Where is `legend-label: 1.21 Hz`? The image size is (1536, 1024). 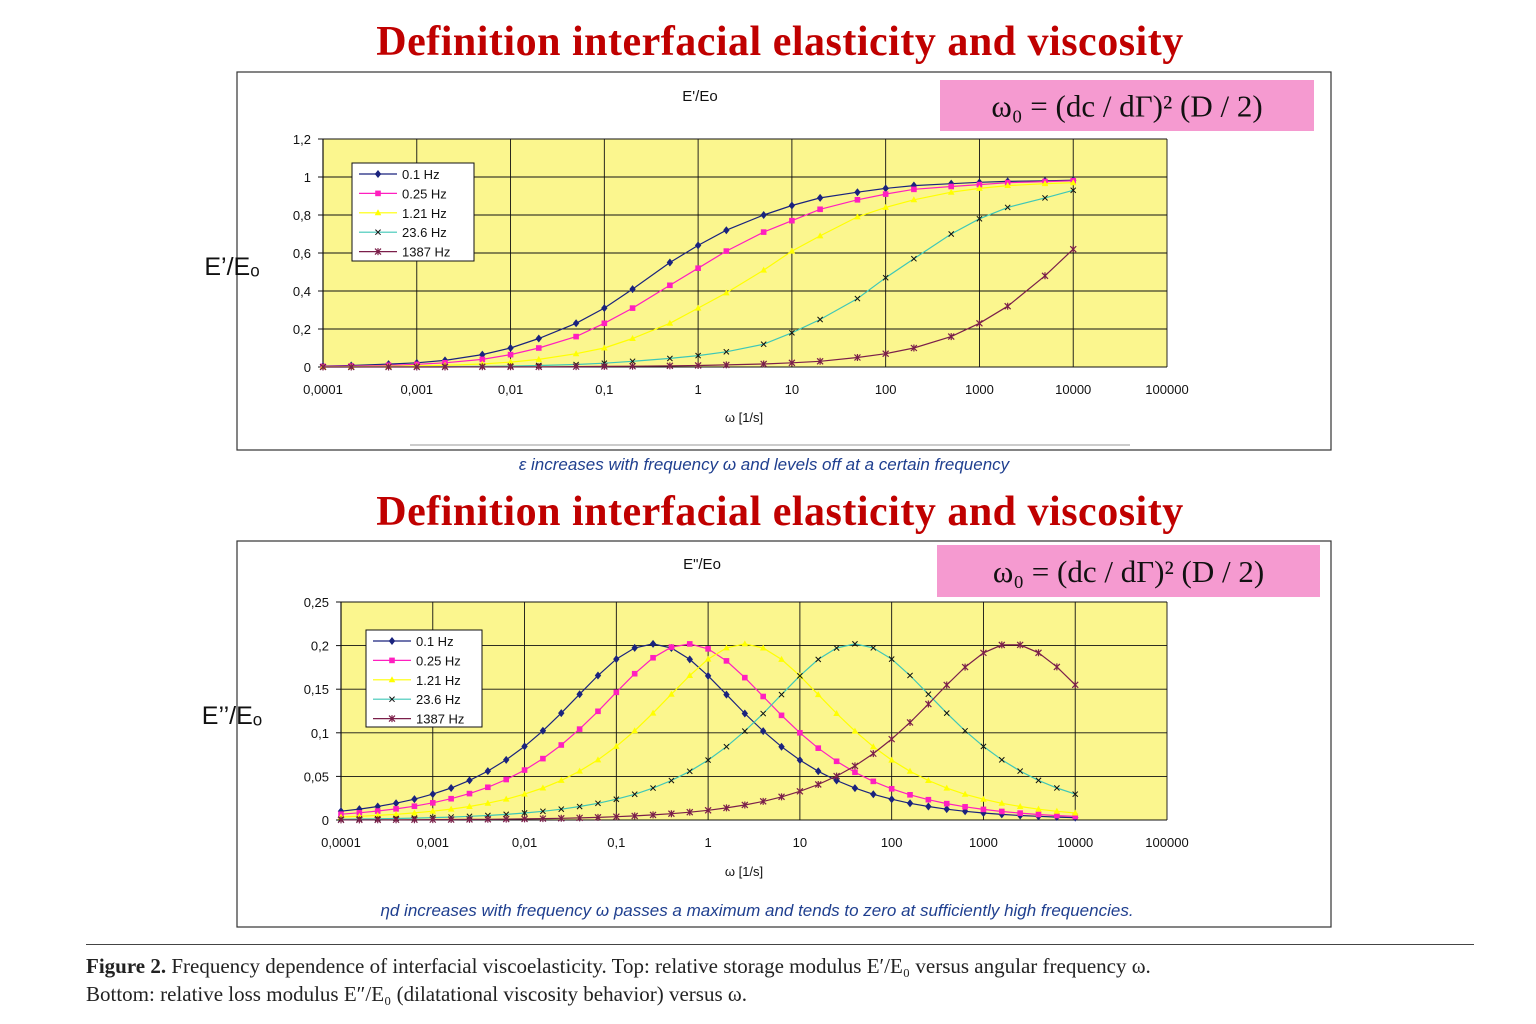
legend-label: 1.21 Hz is located at coordinates (438, 680).